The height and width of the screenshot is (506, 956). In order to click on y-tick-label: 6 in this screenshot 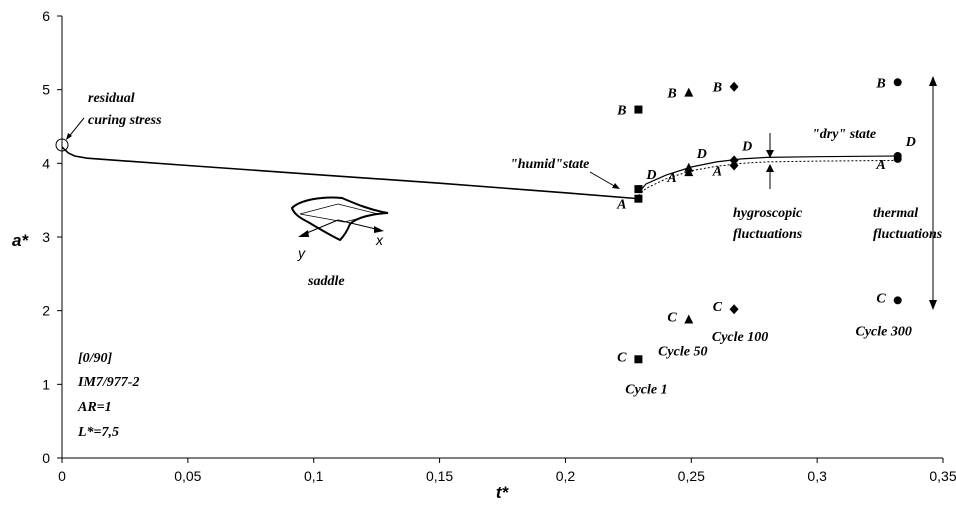, I will do `click(46, 16)`.